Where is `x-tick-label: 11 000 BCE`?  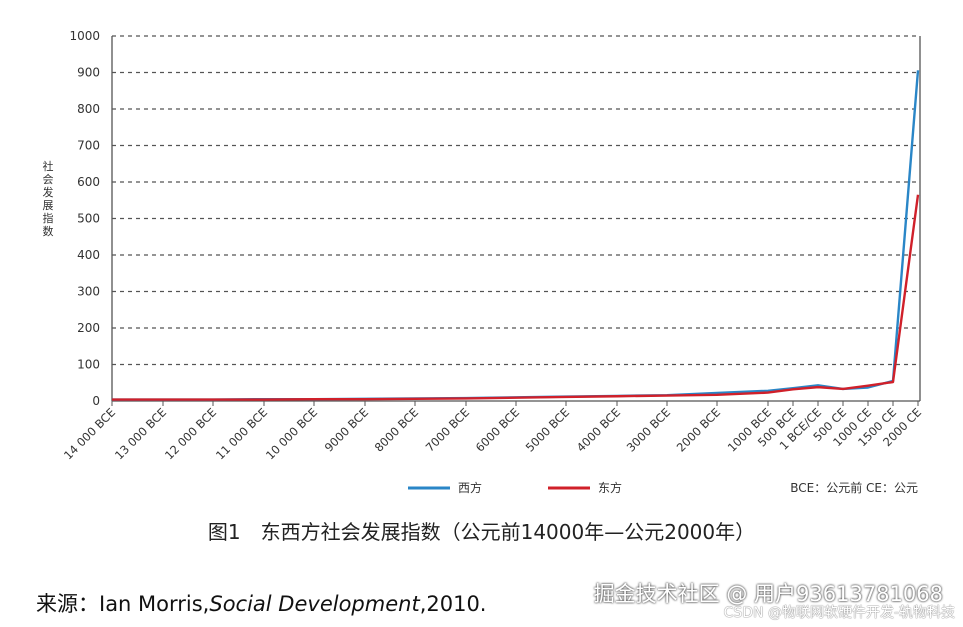 x-tick-label: 11 000 BCE is located at coordinates (241, 433).